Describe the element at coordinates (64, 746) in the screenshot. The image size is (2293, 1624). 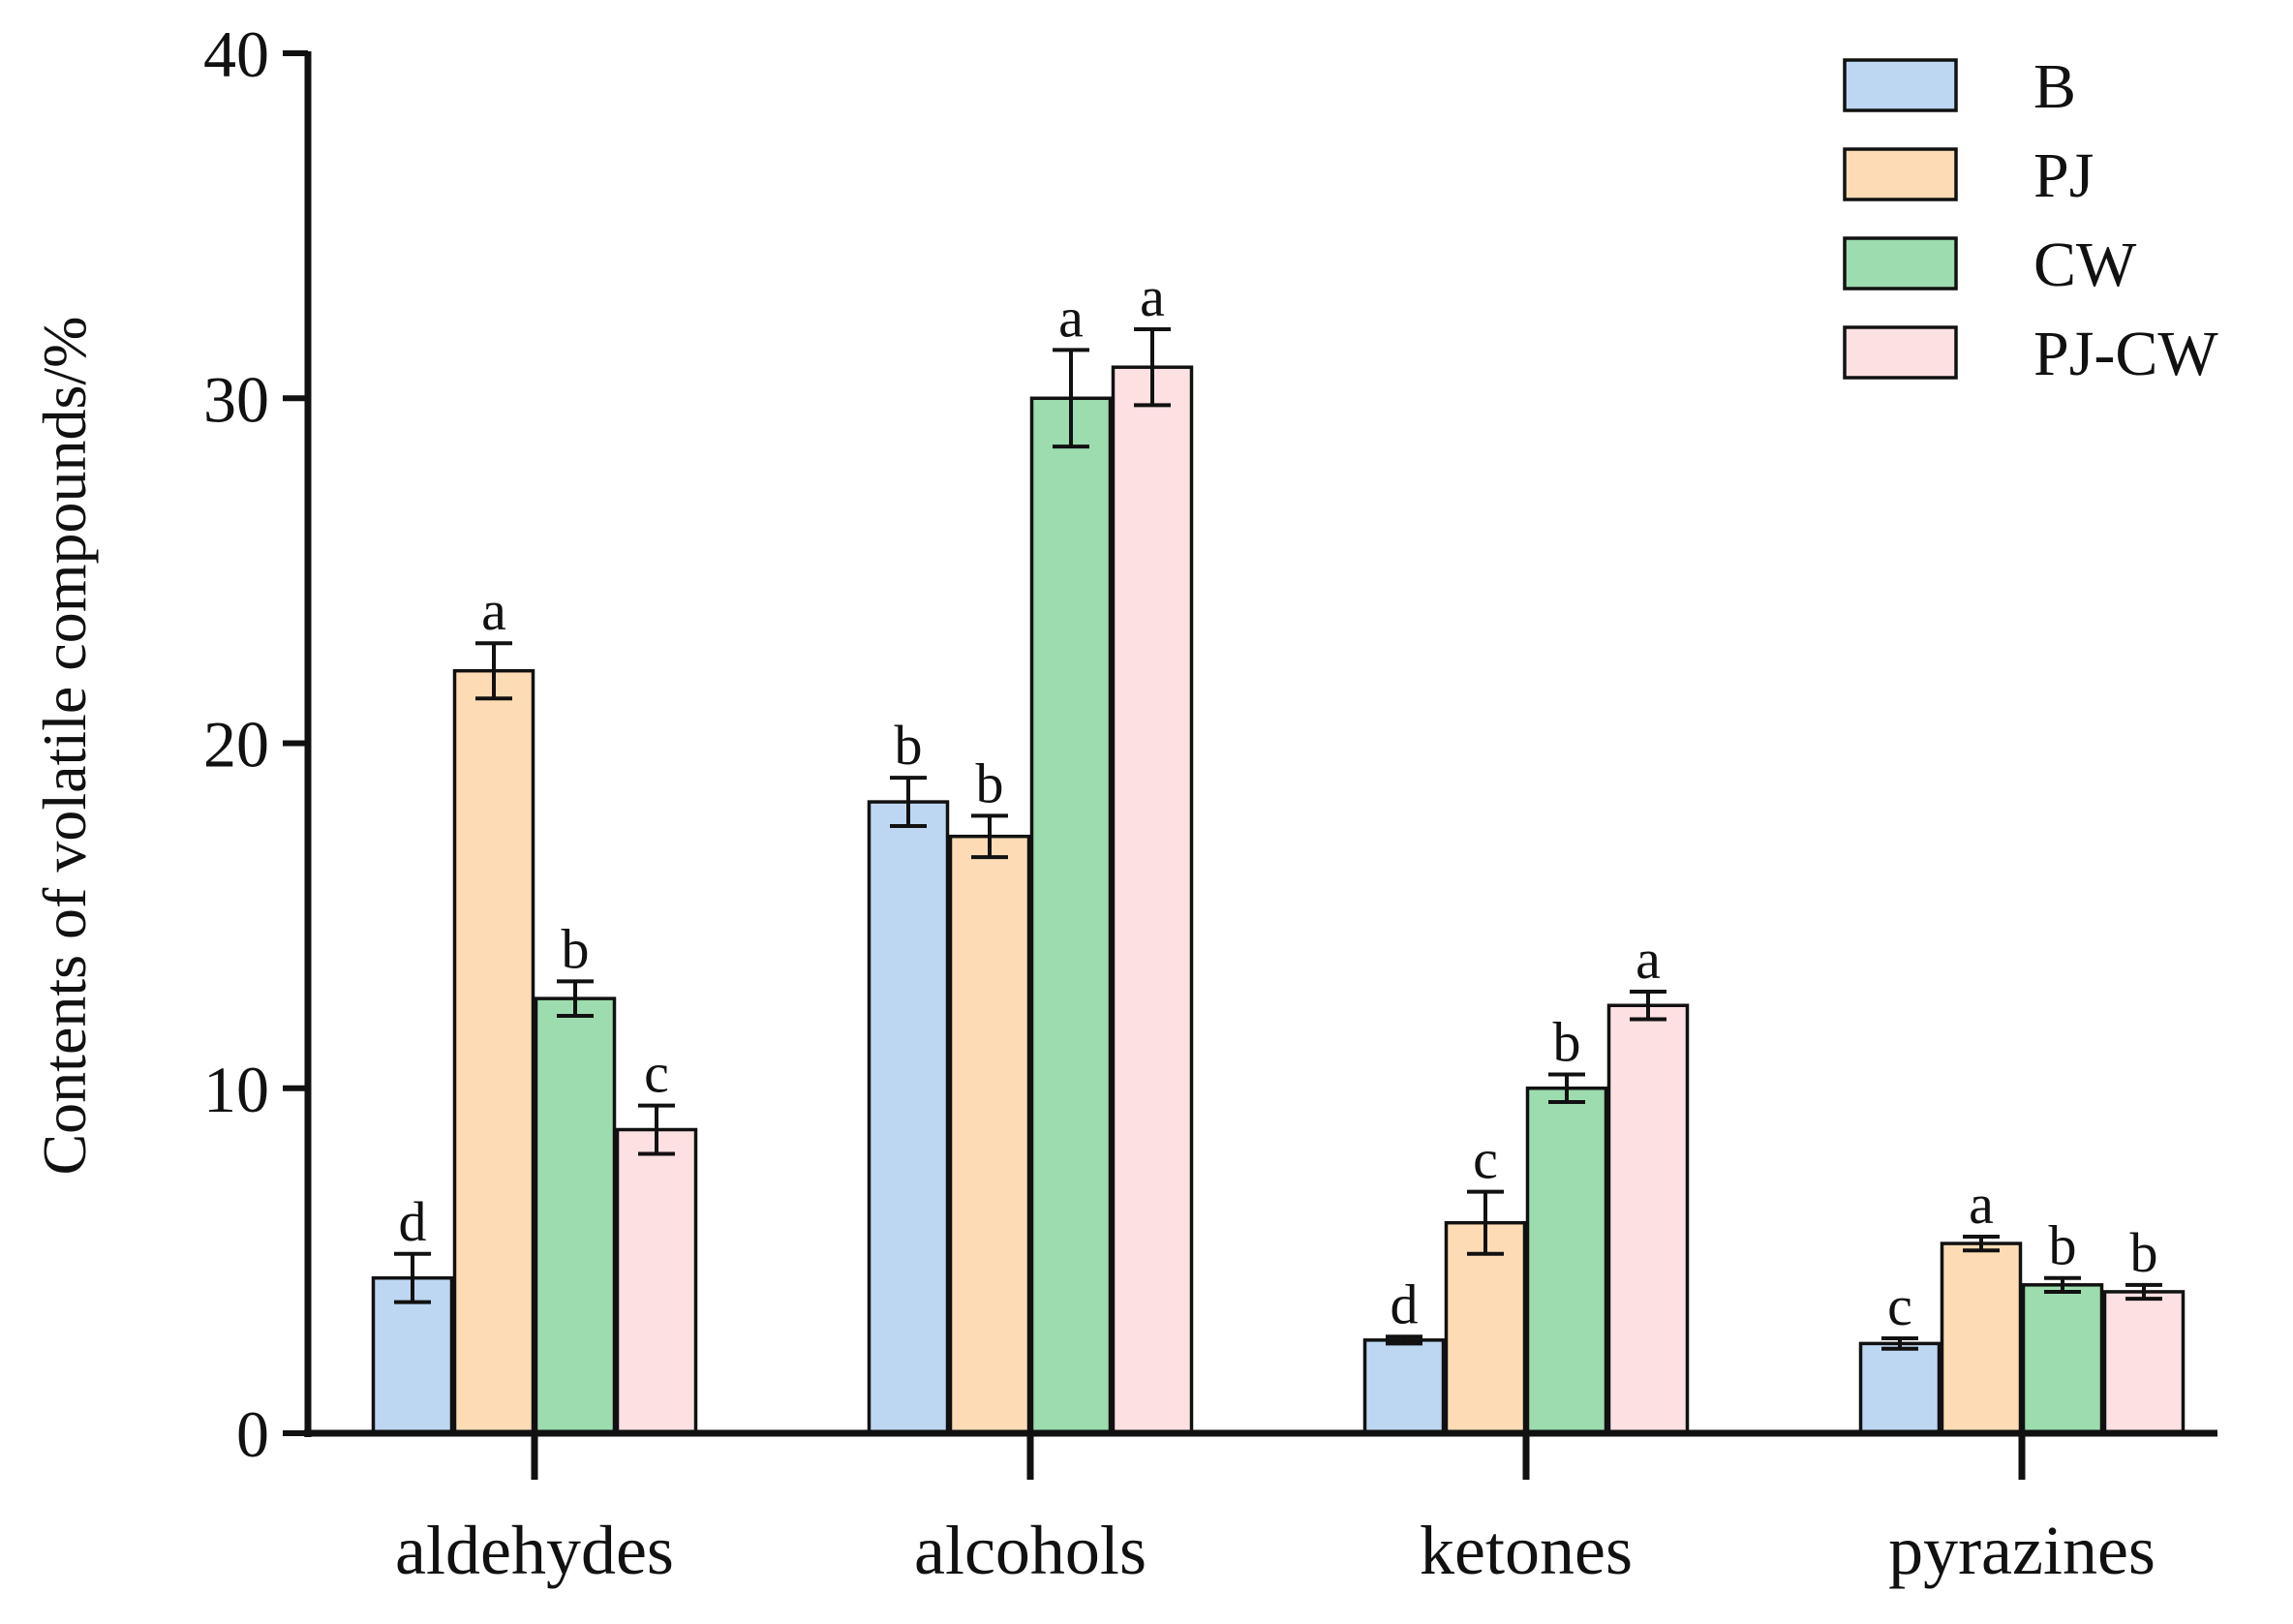
I see `y-axis-title: Contents of volatile compounds/%` at that location.